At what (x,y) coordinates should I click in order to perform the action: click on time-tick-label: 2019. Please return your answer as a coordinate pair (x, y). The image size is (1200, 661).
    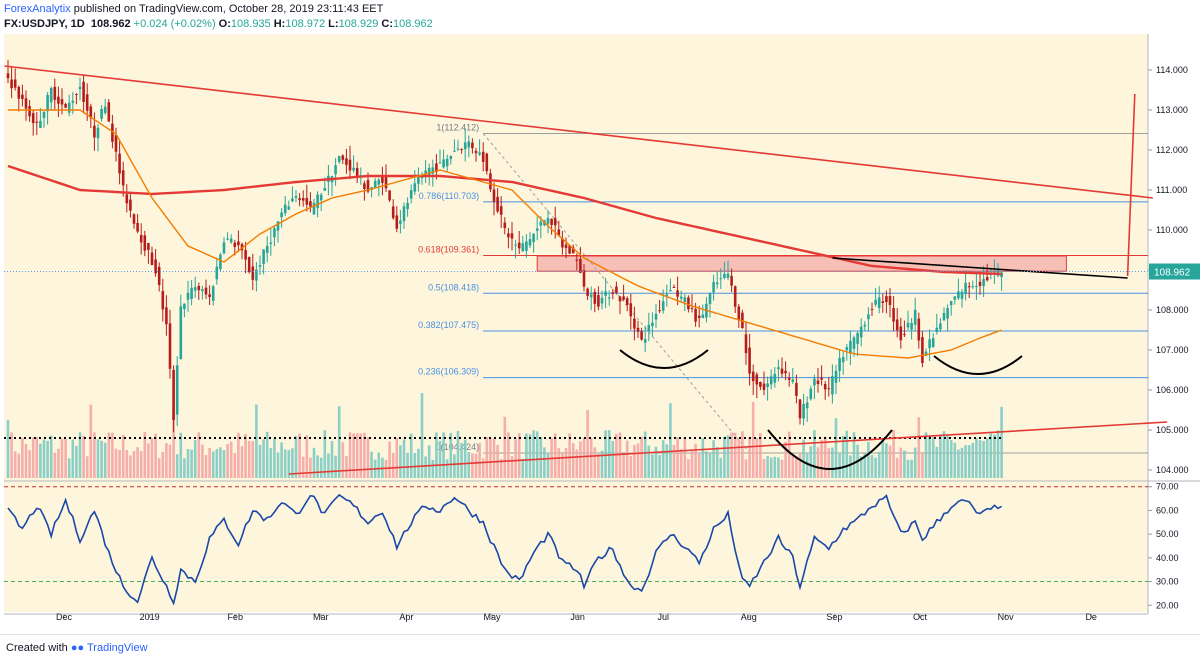
    Looking at the image, I should click on (150, 617).